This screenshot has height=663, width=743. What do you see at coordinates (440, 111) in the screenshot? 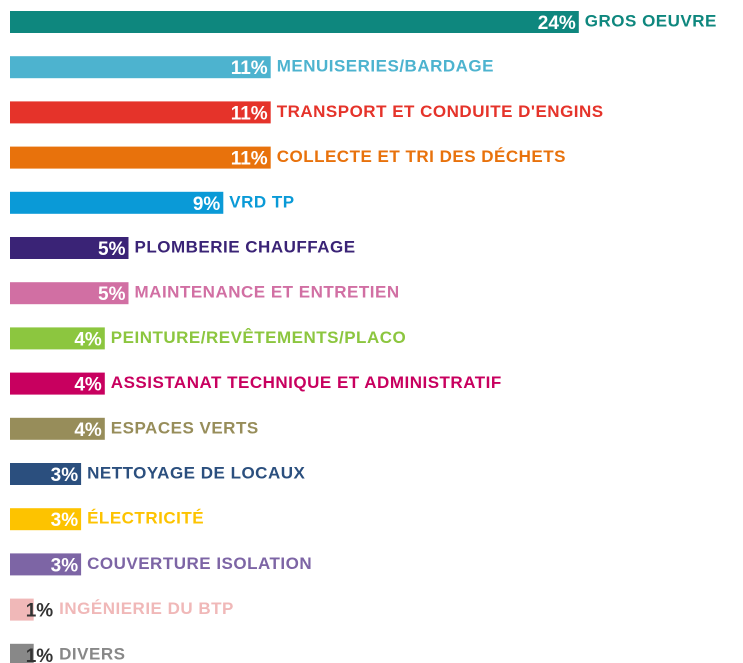
I see `category-label: TRANSPORT ET CONDUITE D'ENGINS` at bounding box center [440, 111].